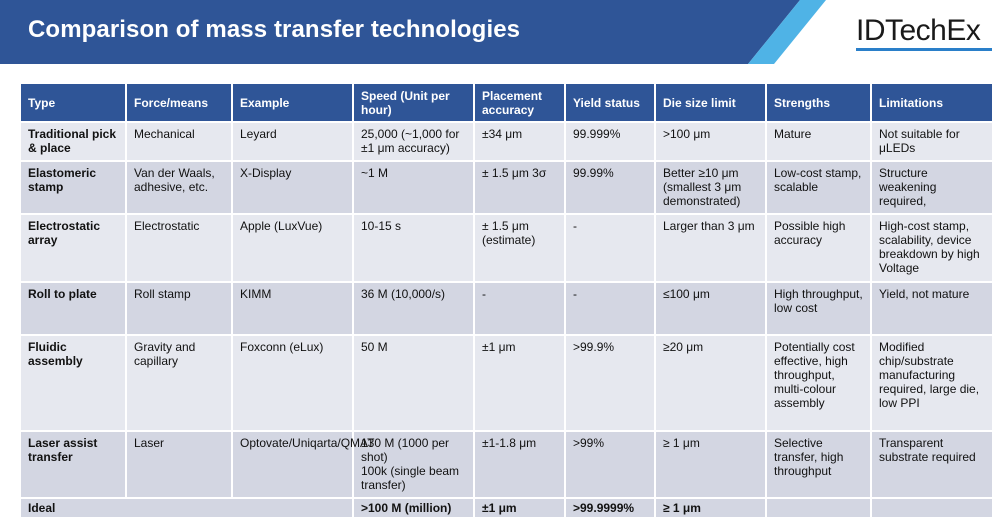 This screenshot has height=519, width=999. I want to click on cell-accuracy: ±1-1.8 μm, so click(519, 464).